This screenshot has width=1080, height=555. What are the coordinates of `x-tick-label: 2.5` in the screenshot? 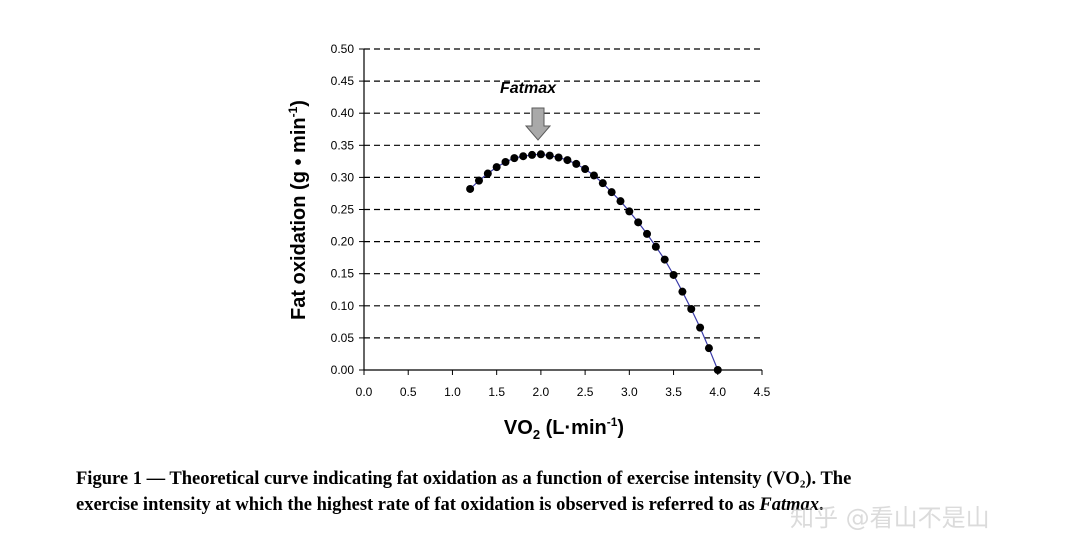 It's located at (585, 392).